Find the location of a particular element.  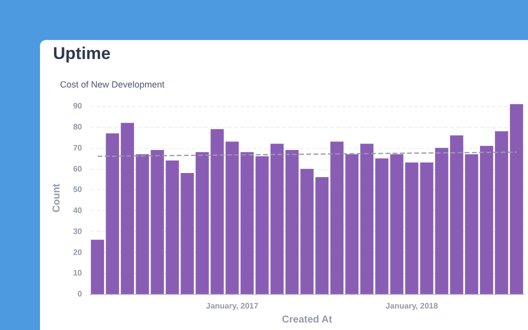

y-tick-label: 30 is located at coordinates (78, 231).